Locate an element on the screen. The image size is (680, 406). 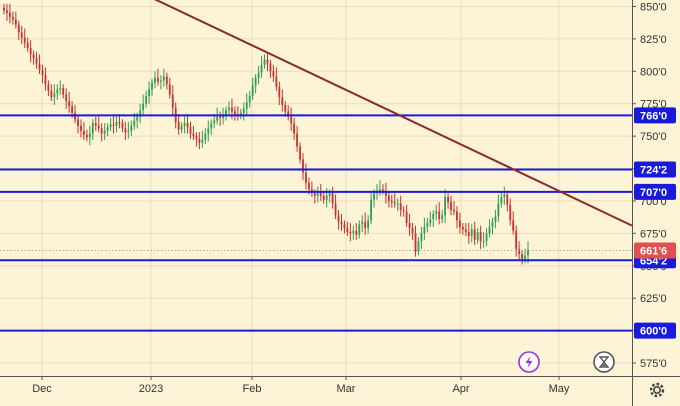
y-tick-label-1: 825'0 is located at coordinates (653, 40).